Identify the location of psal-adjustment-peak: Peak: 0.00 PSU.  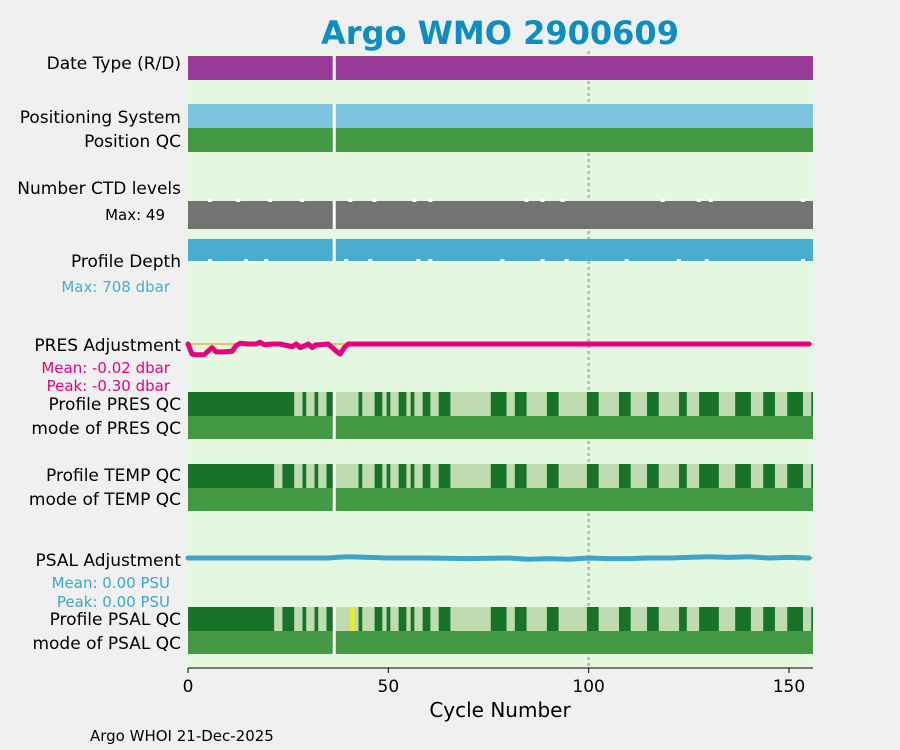
(113, 602).